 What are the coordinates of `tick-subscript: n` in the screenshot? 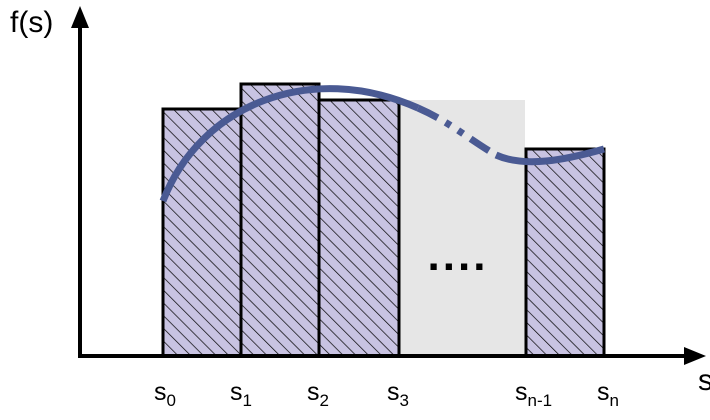 It's located at (614, 400).